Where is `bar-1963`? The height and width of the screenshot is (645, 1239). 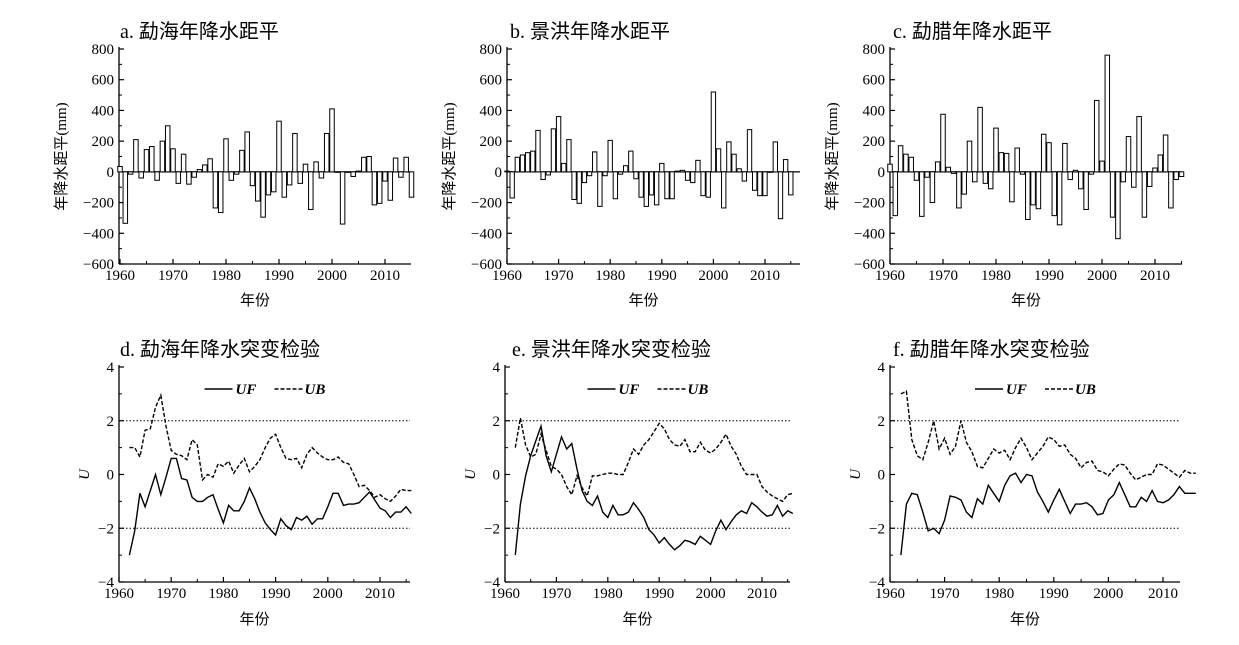
bar-1963 is located at coordinates (906, 163).